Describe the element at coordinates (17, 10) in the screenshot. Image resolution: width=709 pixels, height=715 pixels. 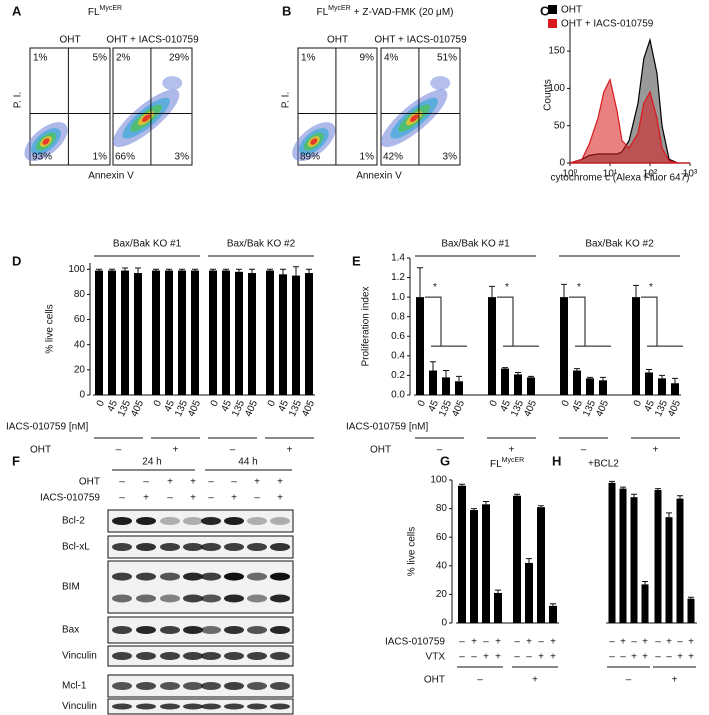
I see `panel-letter: A` at that location.